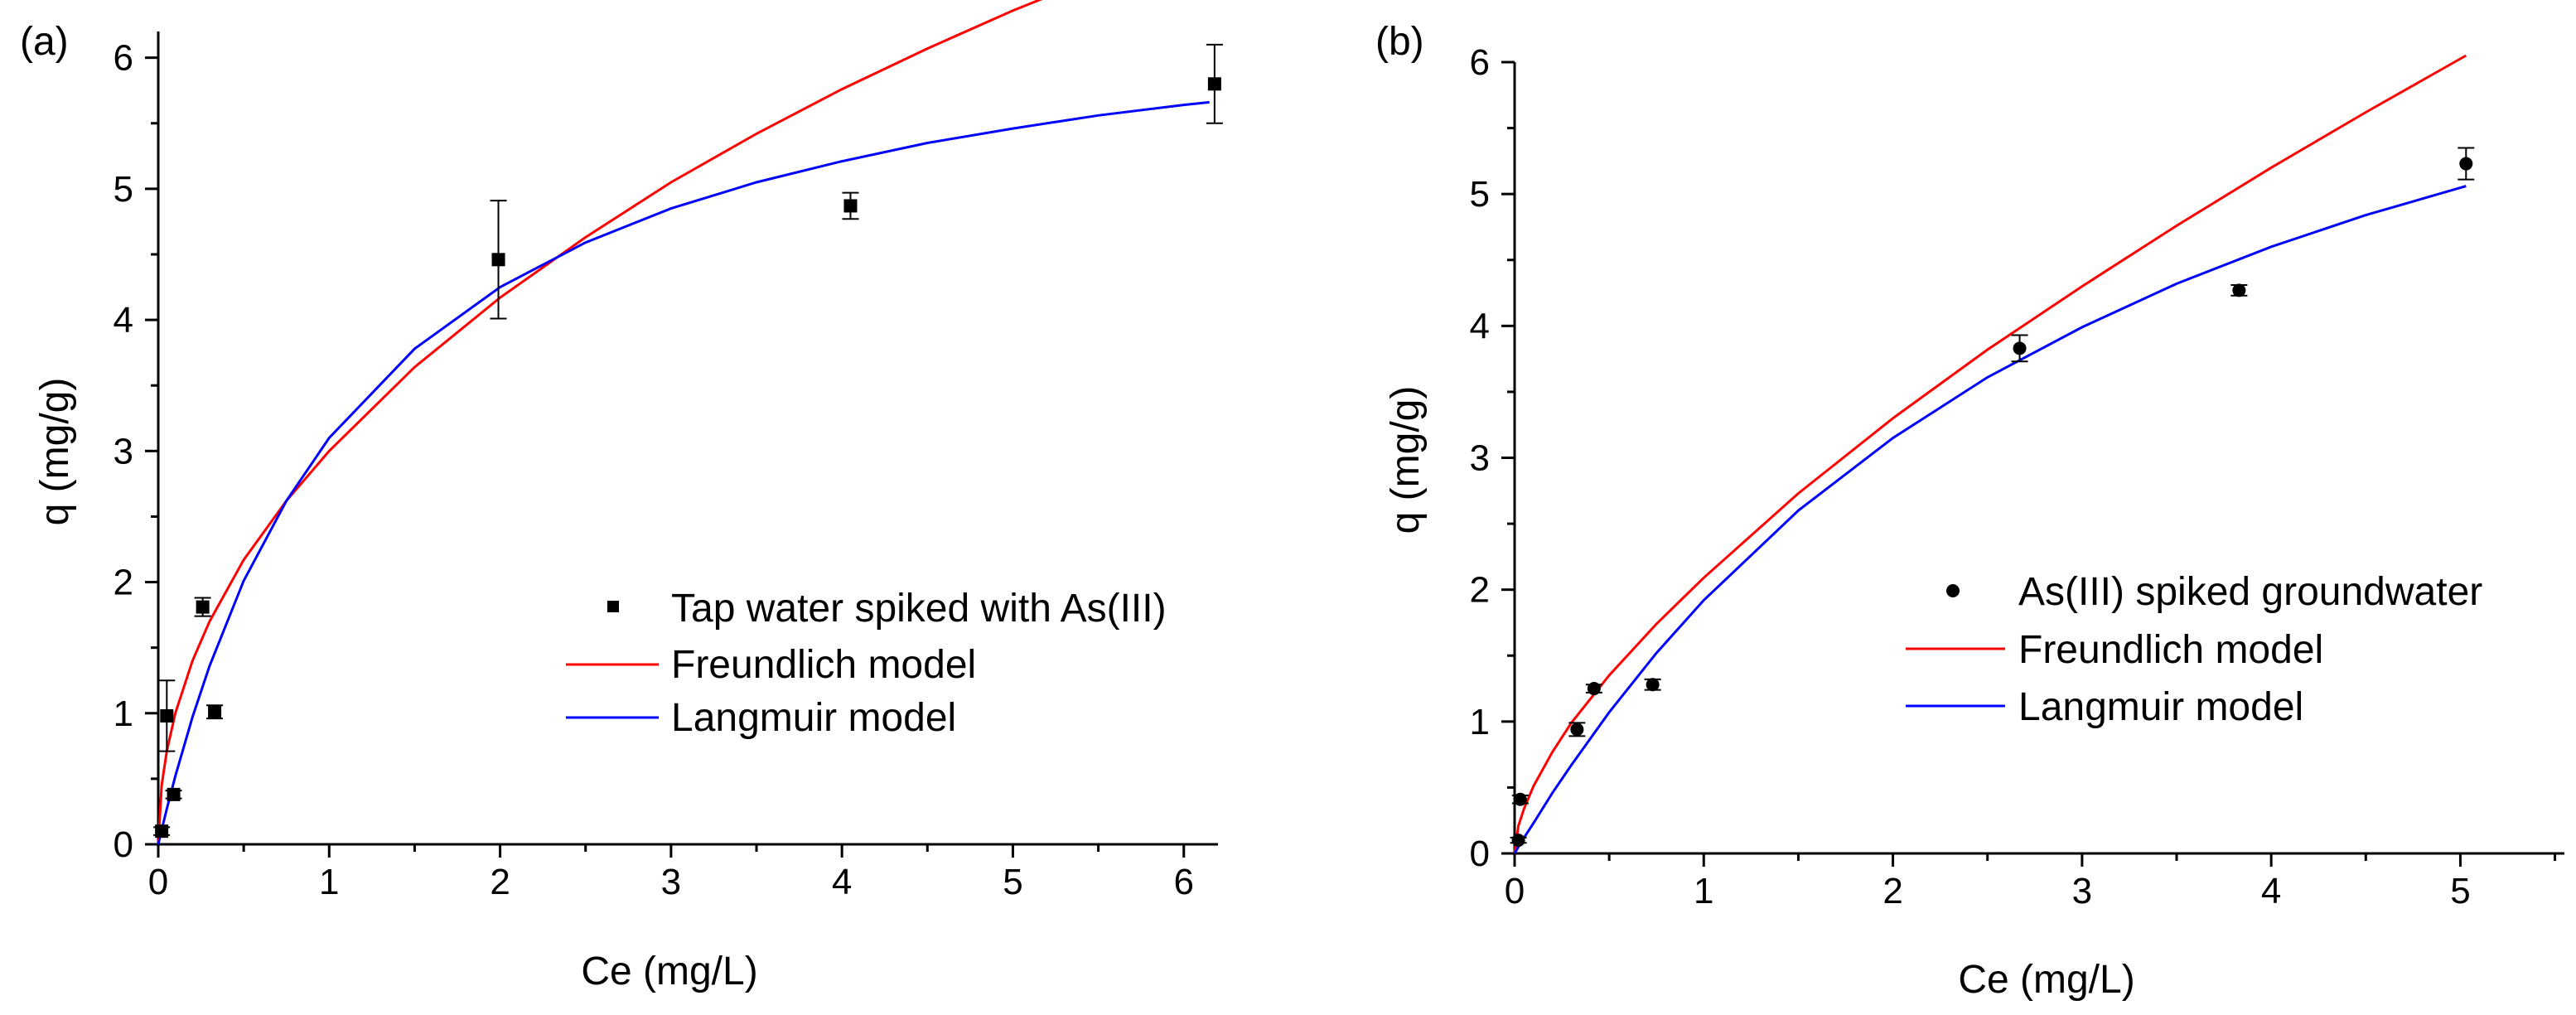 The image size is (2576, 1015). What do you see at coordinates (1515, 891) in the screenshot?
I see `panel-b-x-tick-label: 0` at bounding box center [1515, 891].